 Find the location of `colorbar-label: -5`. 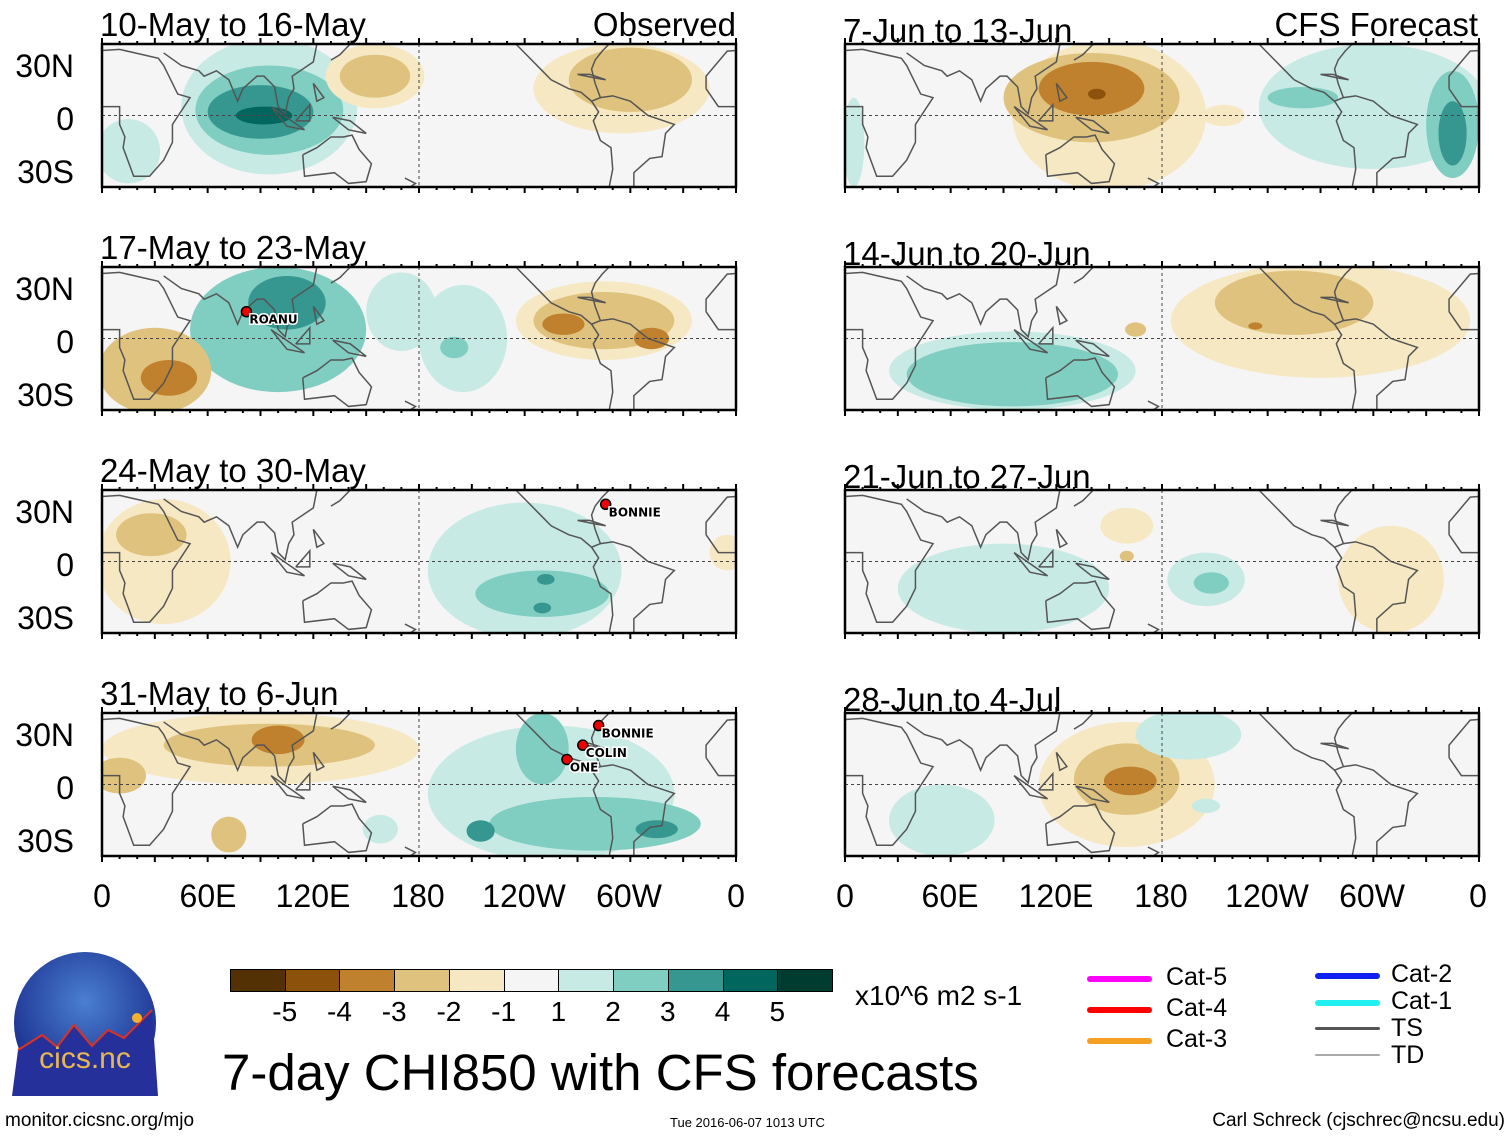

colorbar-label: -5 is located at coordinates (285, 1011).